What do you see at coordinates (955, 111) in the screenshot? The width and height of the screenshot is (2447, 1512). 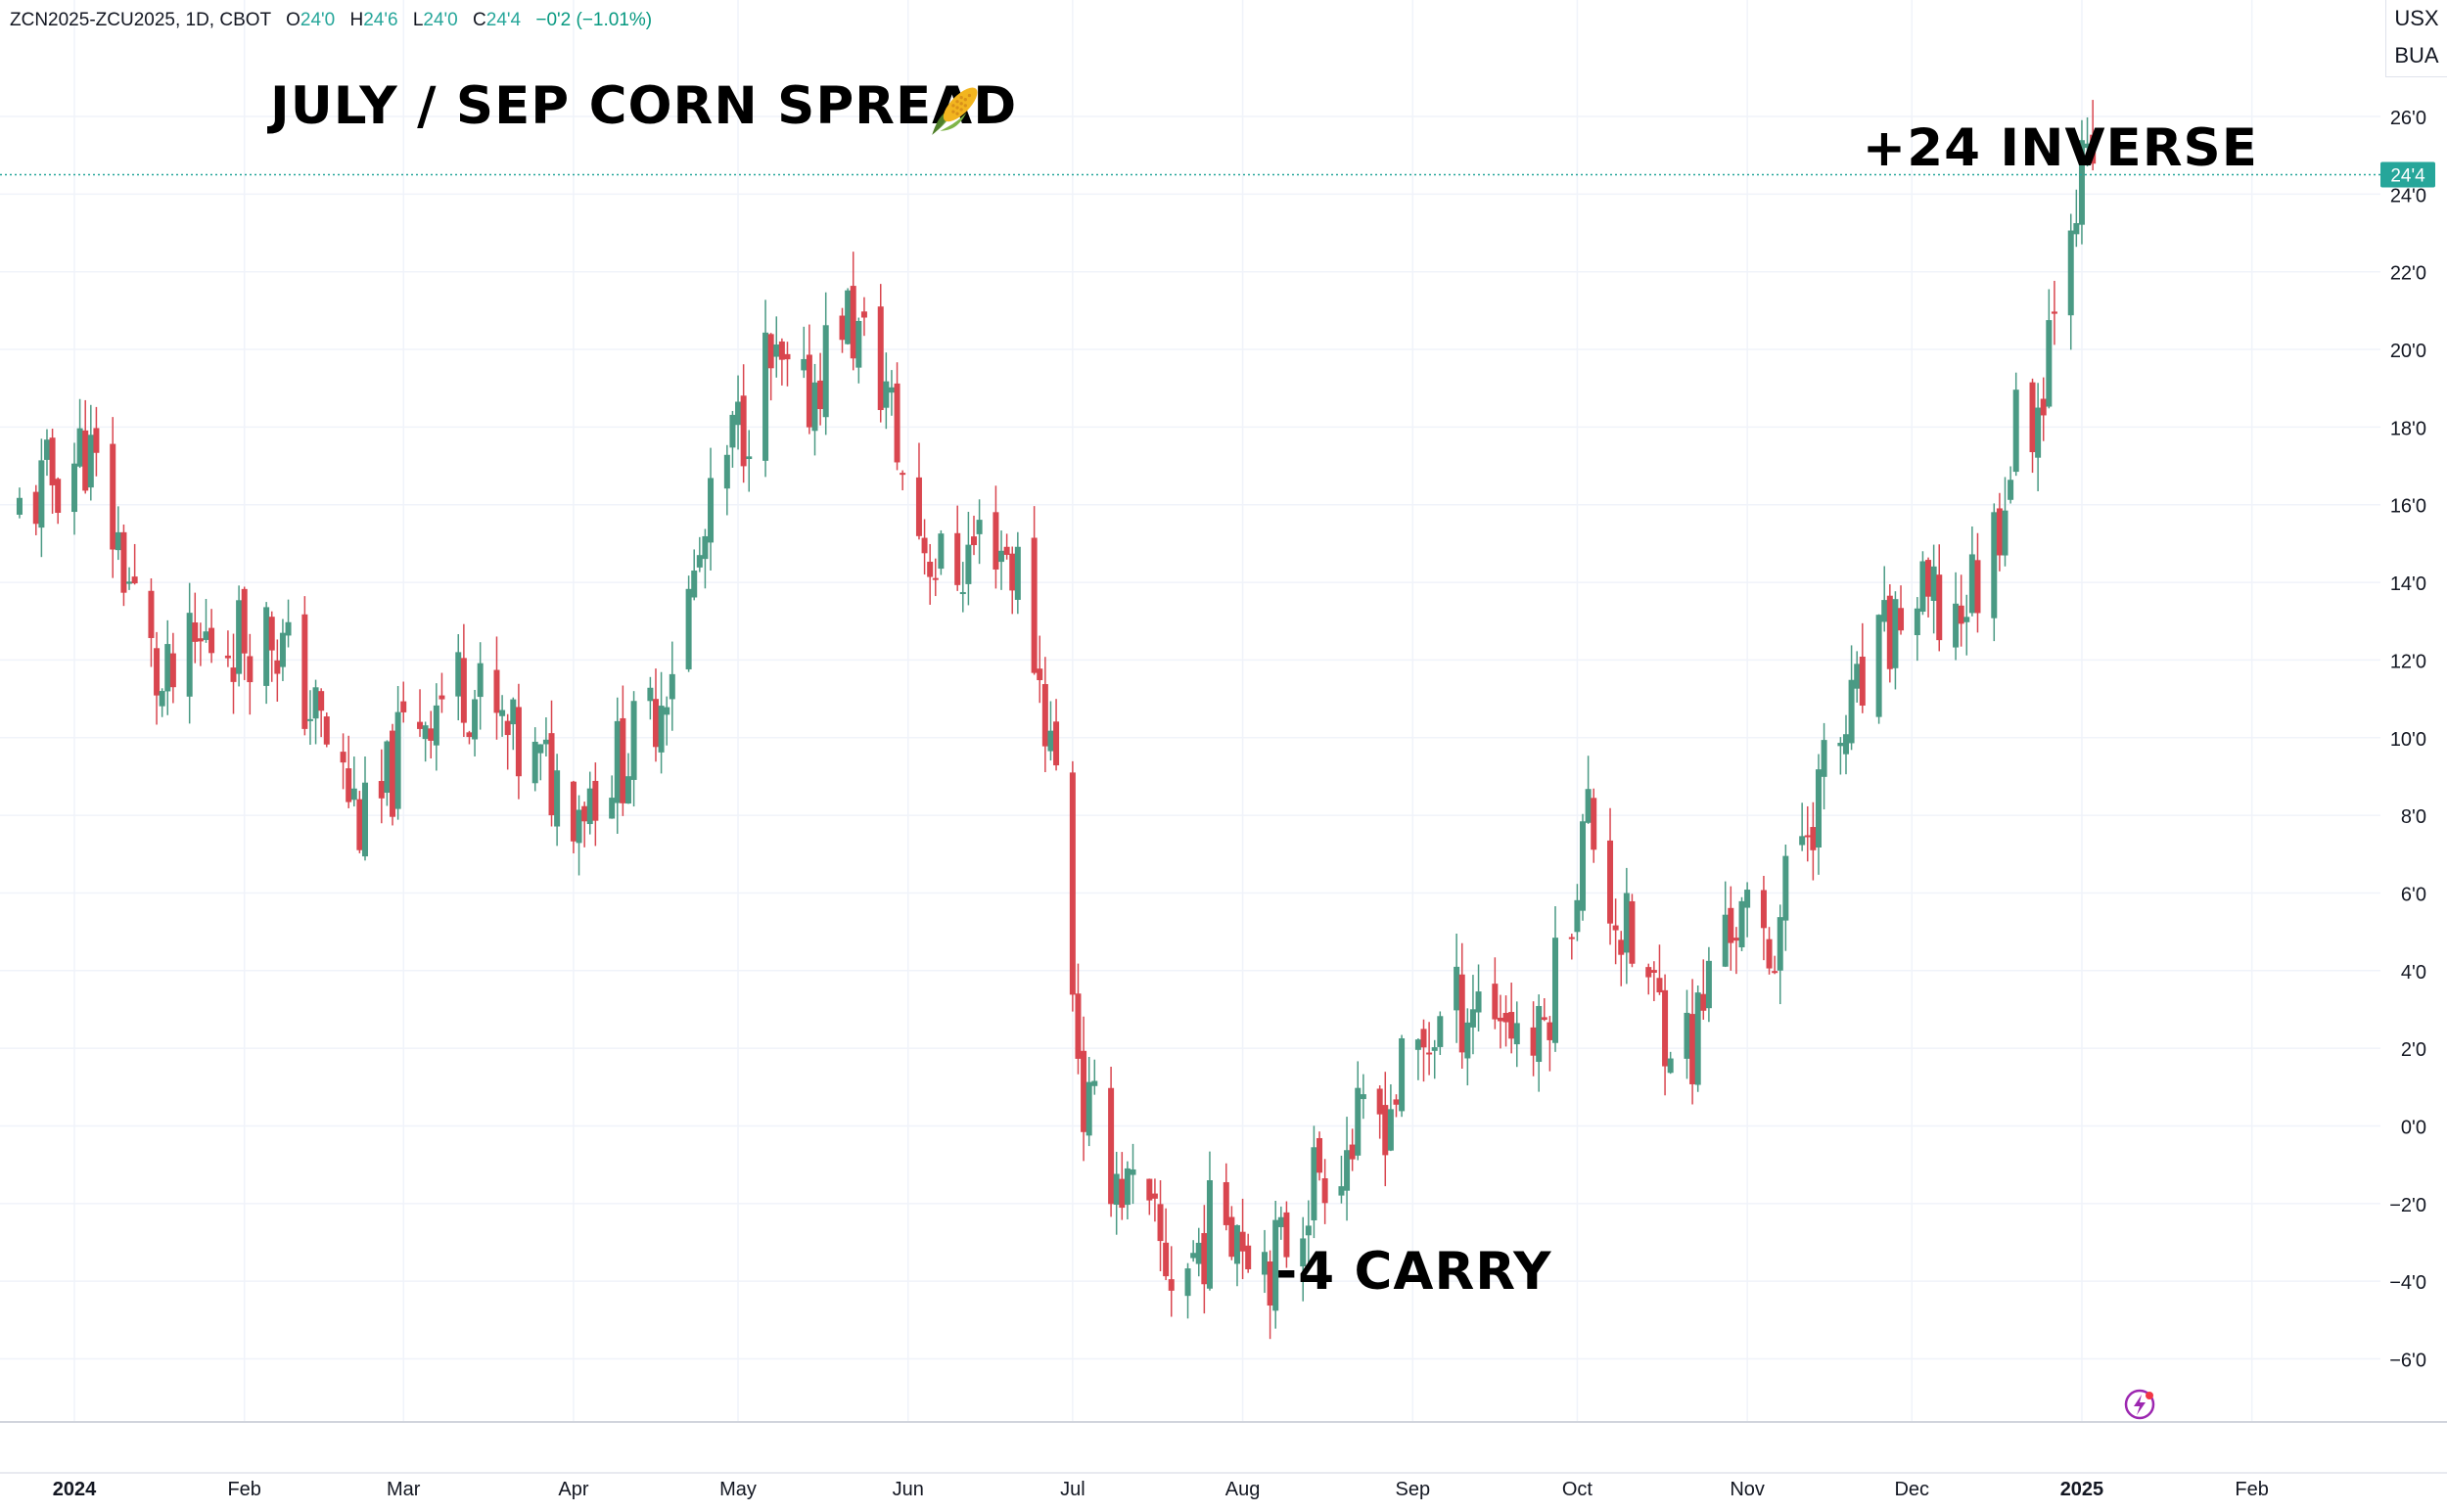 I see `corn-icon` at bounding box center [955, 111].